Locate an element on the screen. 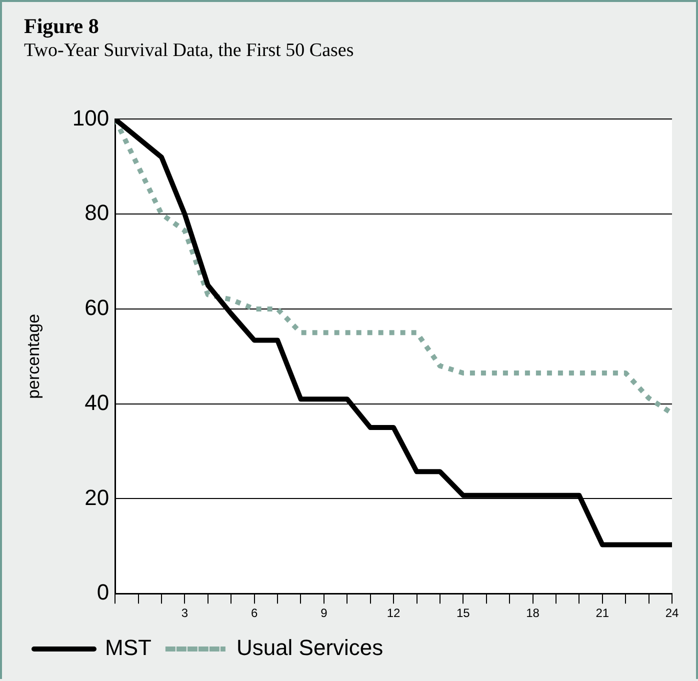 Image resolution: width=698 pixels, height=681 pixels. x-tick-label: 12 is located at coordinates (393, 613).